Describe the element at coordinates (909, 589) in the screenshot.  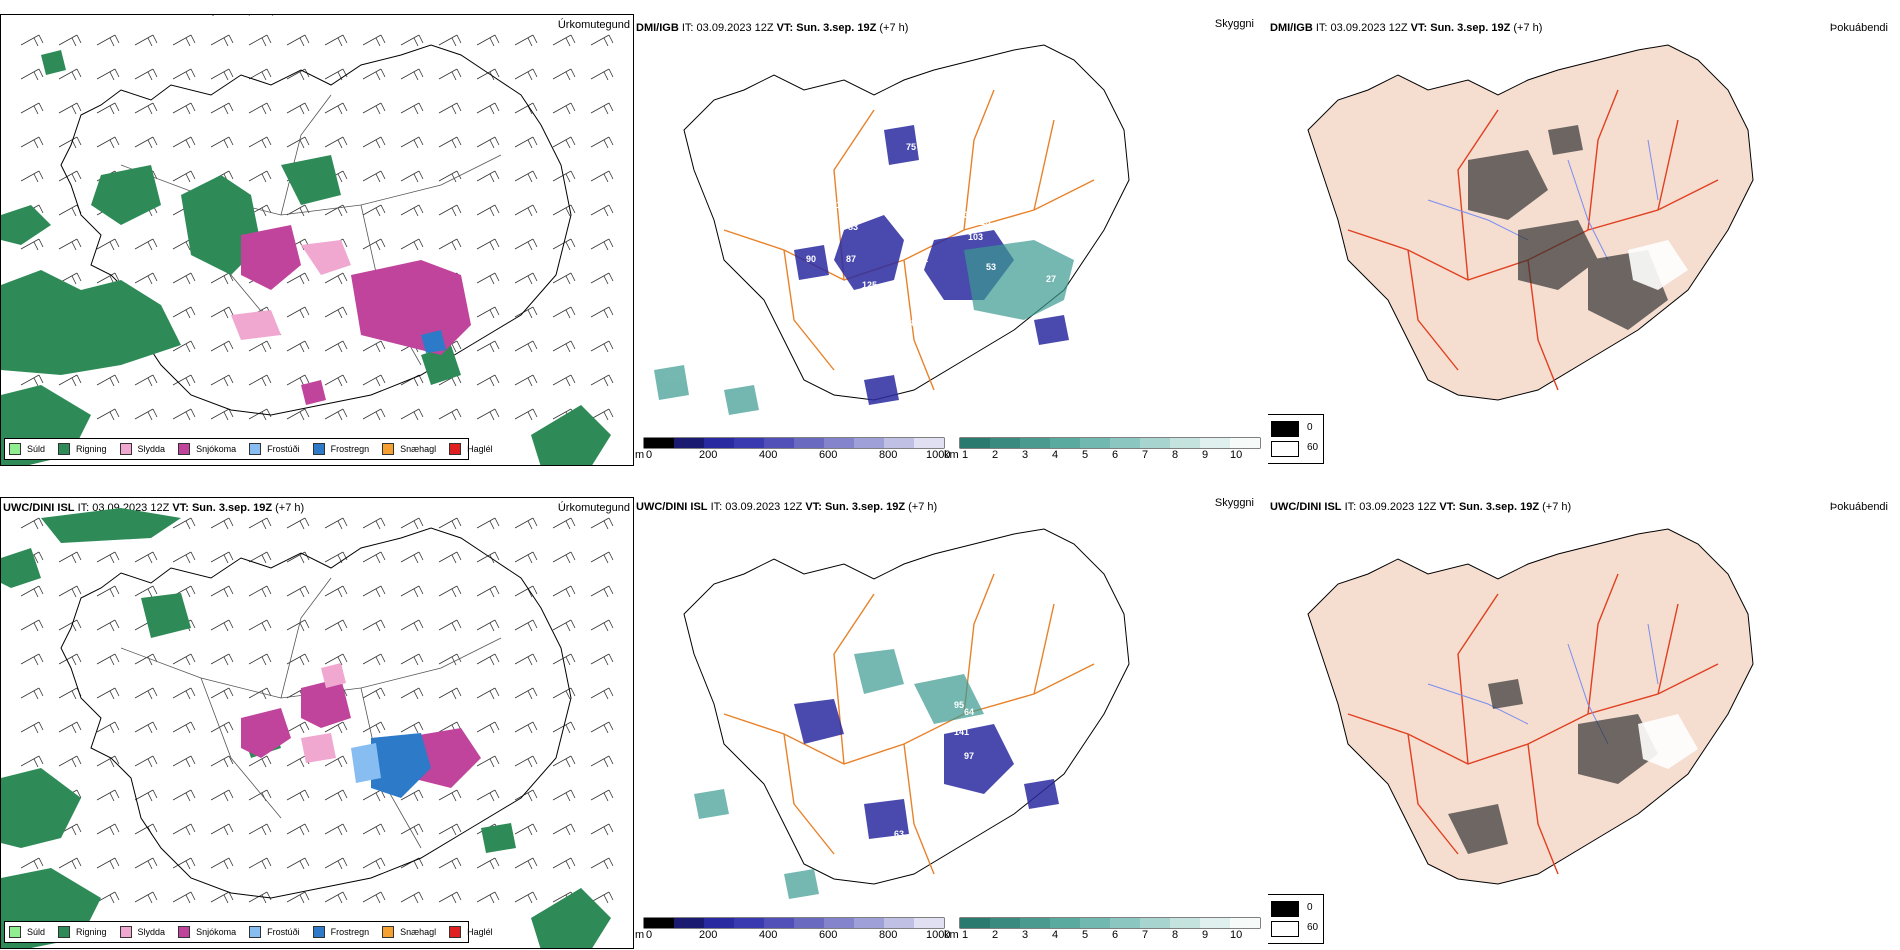
I see `visibility-value: 33` at that location.